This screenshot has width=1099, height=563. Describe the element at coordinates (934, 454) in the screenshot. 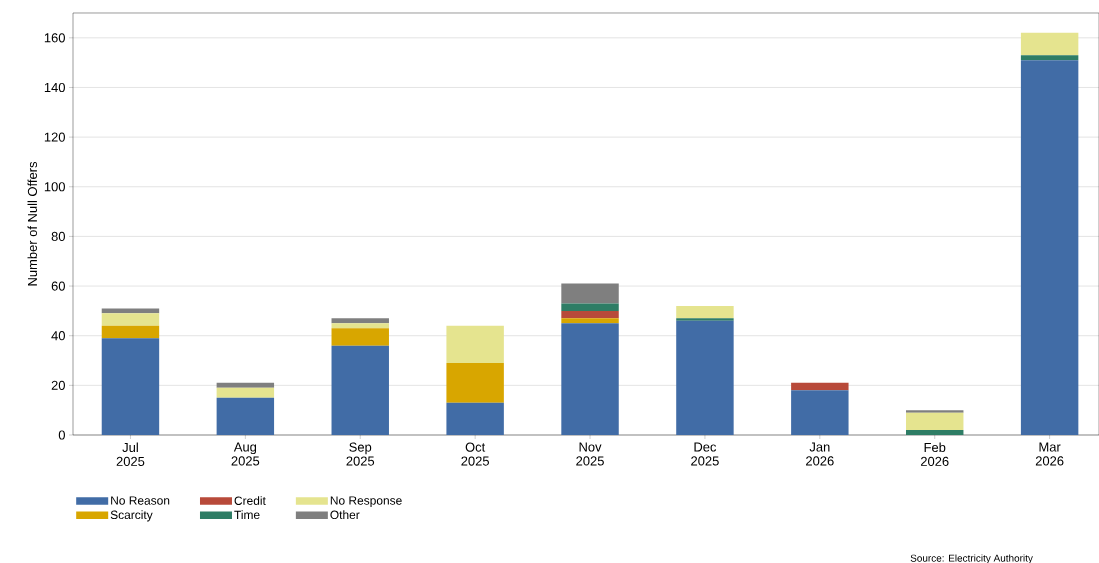

I see `x-tick-label: Feb 2026` at that location.